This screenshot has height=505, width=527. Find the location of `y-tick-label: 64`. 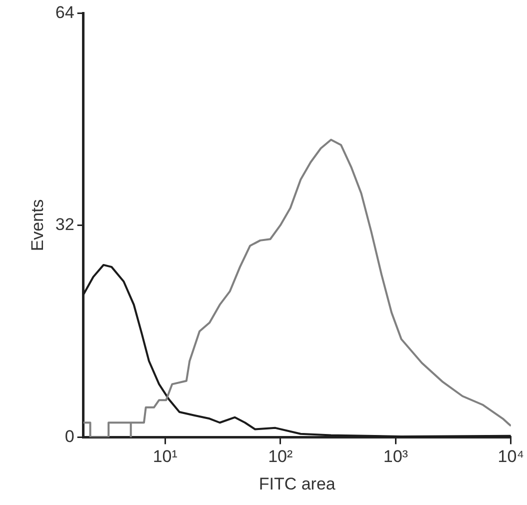

y-tick-label: 64 is located at coordinates (64, 12).